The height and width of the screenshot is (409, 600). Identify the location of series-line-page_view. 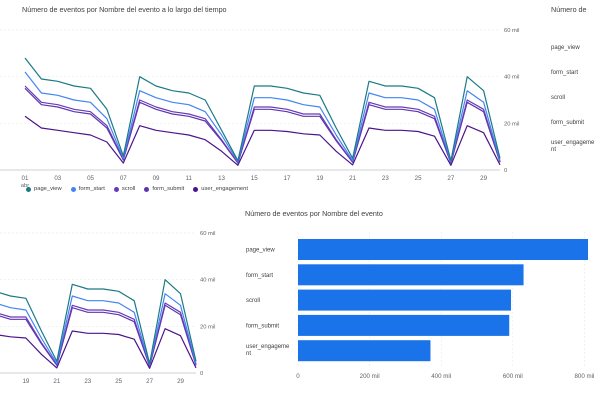
(98, 322).